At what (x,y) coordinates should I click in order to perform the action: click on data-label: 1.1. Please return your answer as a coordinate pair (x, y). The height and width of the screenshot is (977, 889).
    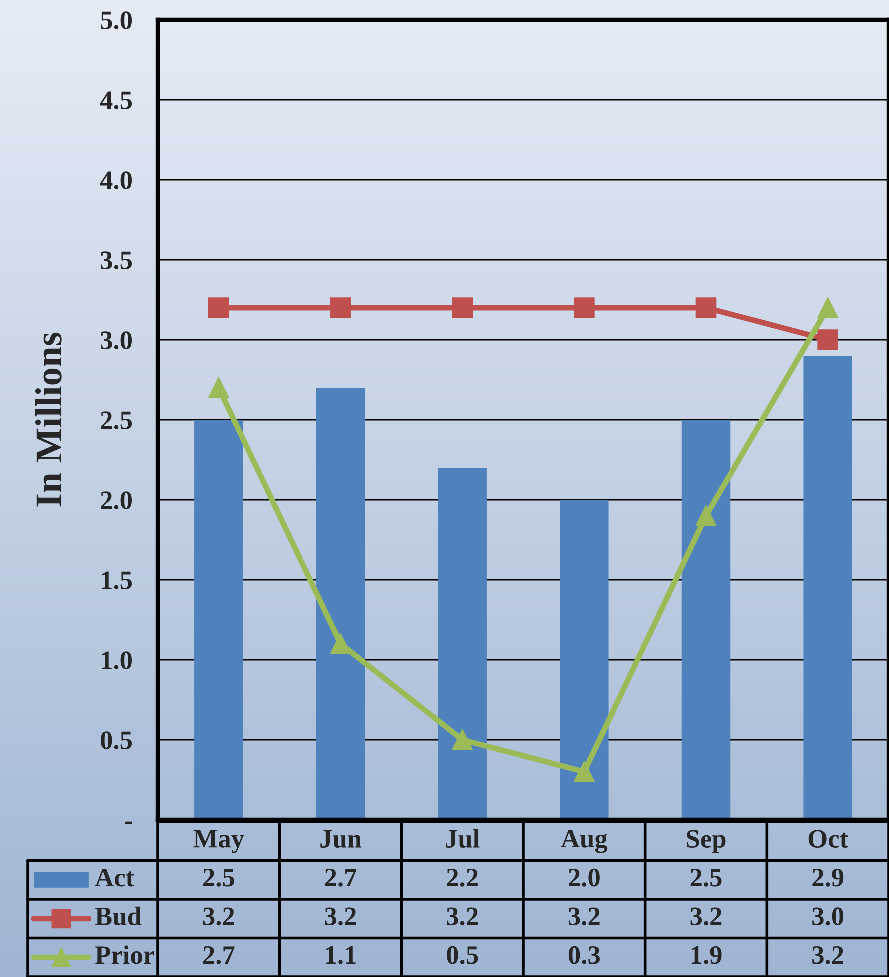
    Looking at the image, I should click on (341, 955).